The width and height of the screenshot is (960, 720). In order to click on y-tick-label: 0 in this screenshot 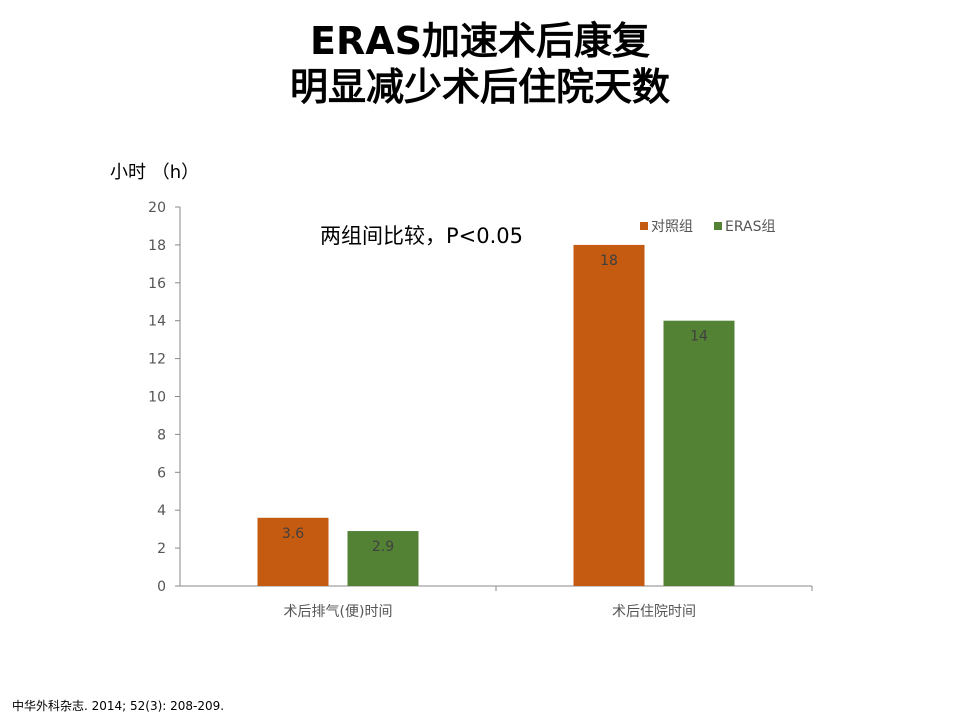, I will do `click(161, 587)`.